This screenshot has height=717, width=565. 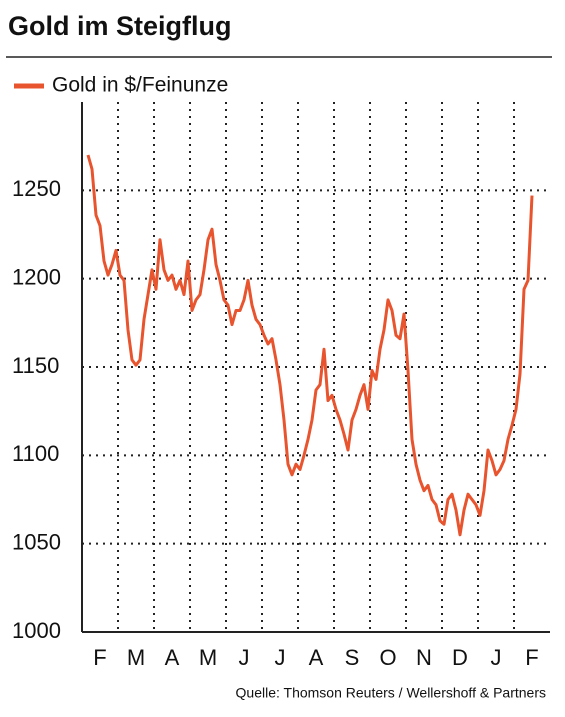 I want to click on y-tick-label: 1150, so click(x=35, y=365).